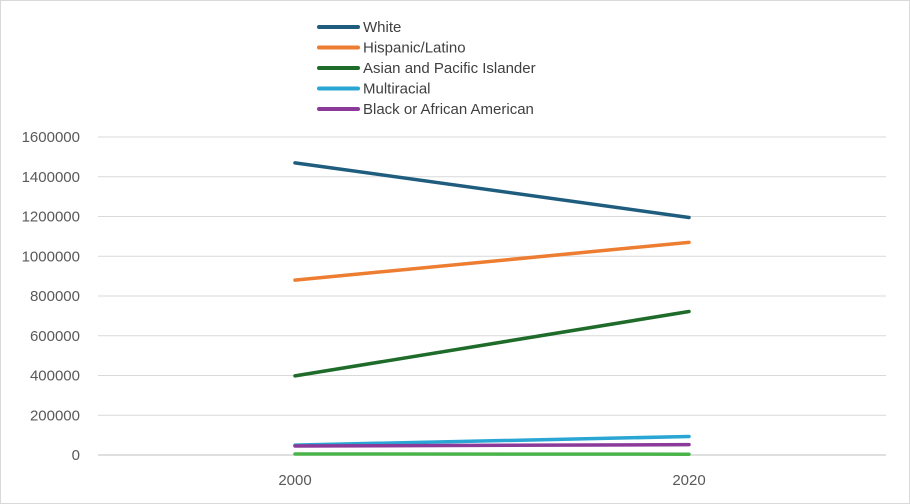 This screenshot has width=910, height=504. What do you see at coordinates (51, 137) in the screenshot?
I see `y-tick-label: 1600000` at bounding box center [51, 137].